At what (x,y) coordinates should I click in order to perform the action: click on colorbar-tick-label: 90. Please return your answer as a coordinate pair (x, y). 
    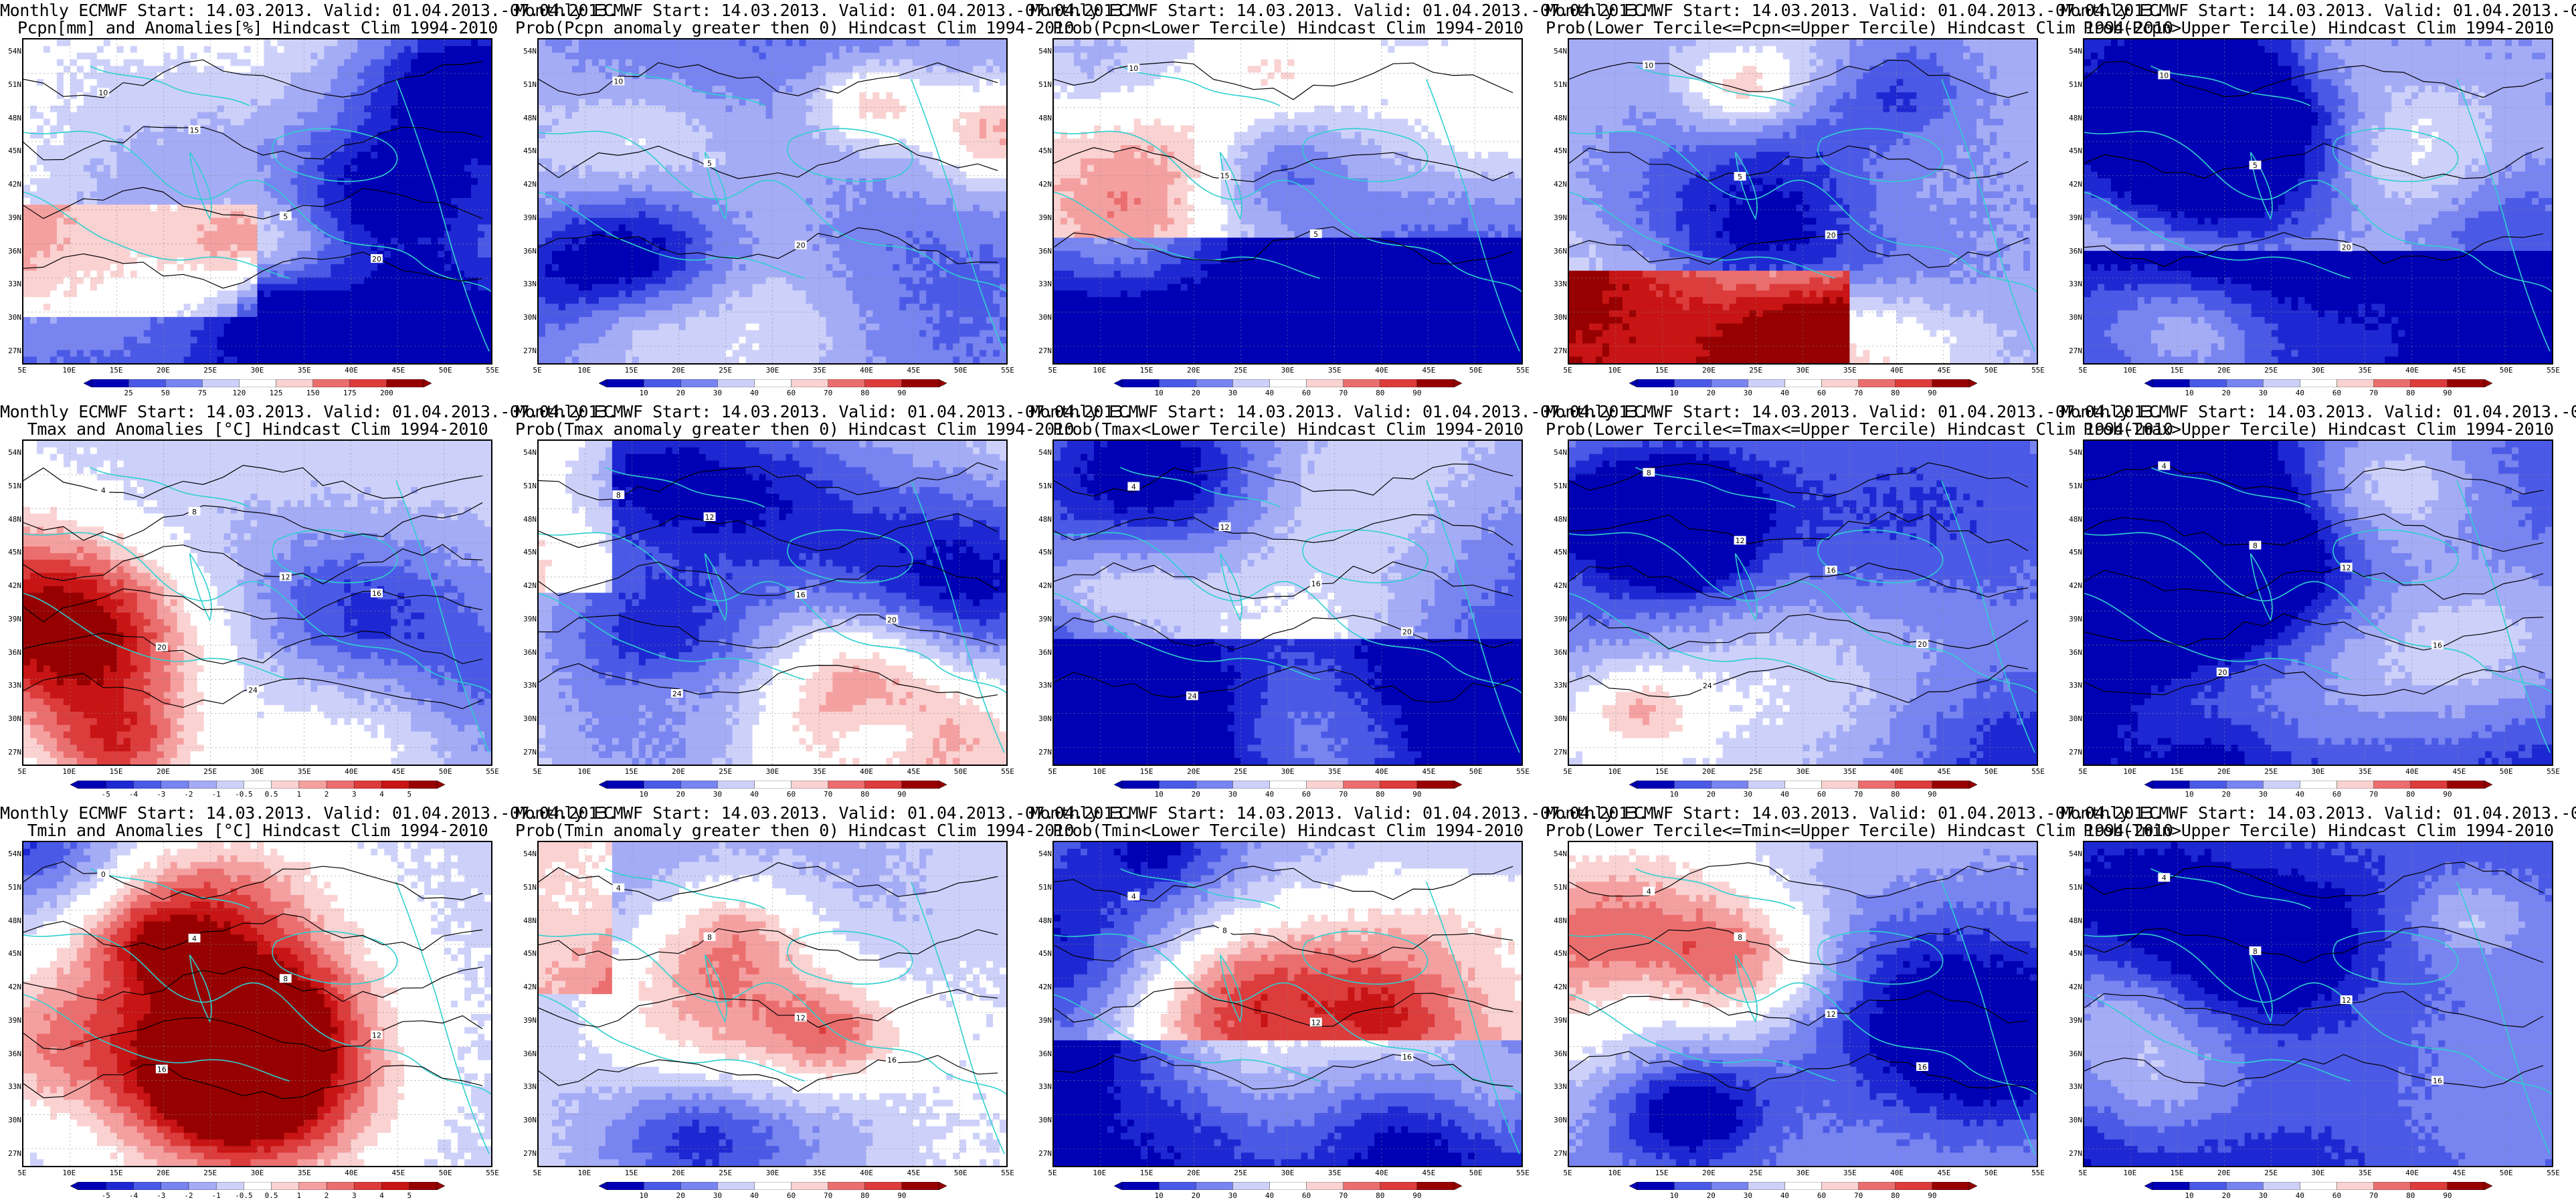
    Looking at the image, I should click on (1933, 795).